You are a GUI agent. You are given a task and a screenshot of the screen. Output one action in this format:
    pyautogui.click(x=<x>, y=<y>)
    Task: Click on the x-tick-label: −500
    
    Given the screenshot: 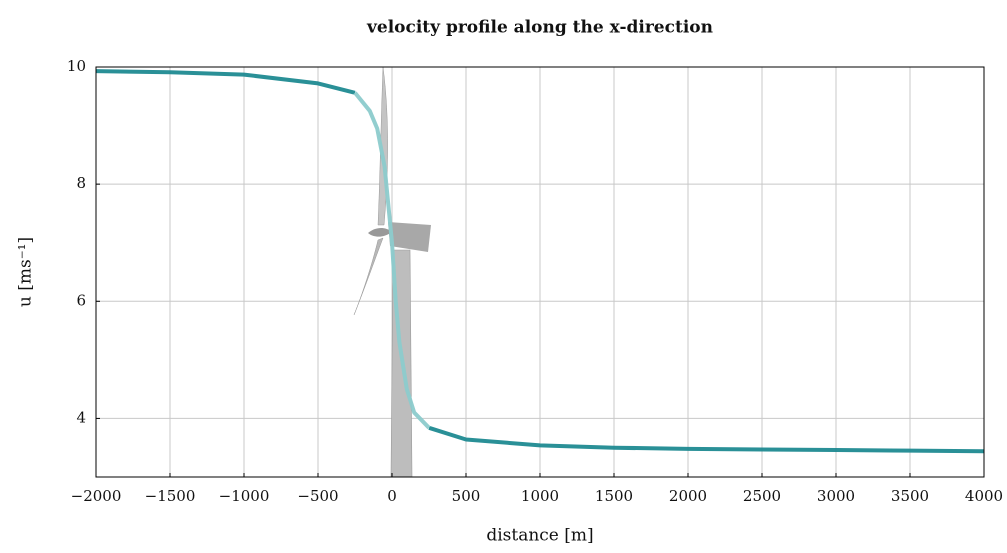 What is the action you would take?
    pyautogui.click(x=317, y=496)
    